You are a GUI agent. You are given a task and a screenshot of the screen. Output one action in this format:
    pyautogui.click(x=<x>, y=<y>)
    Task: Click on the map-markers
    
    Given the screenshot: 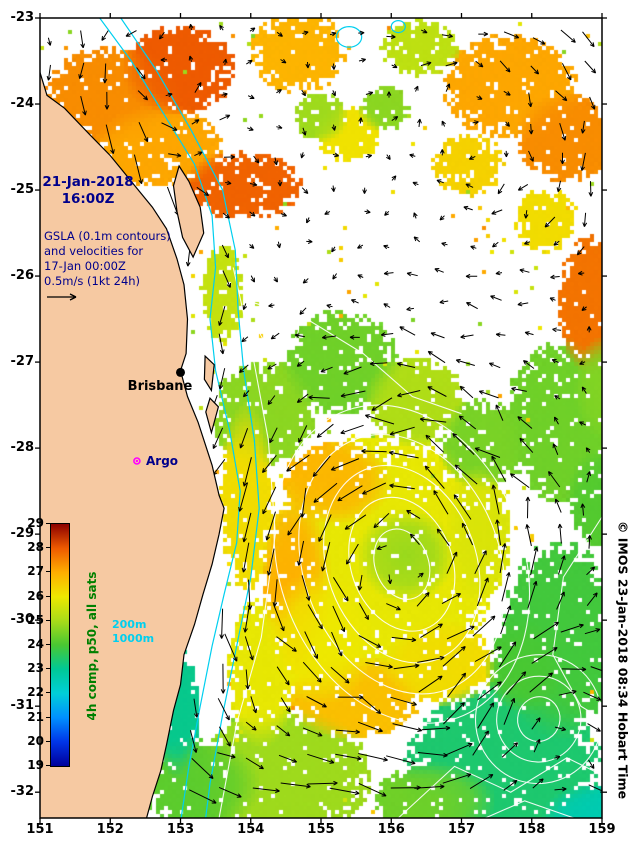 What is the action you would take?
    pyautogui.click(x=159, y=416)
    